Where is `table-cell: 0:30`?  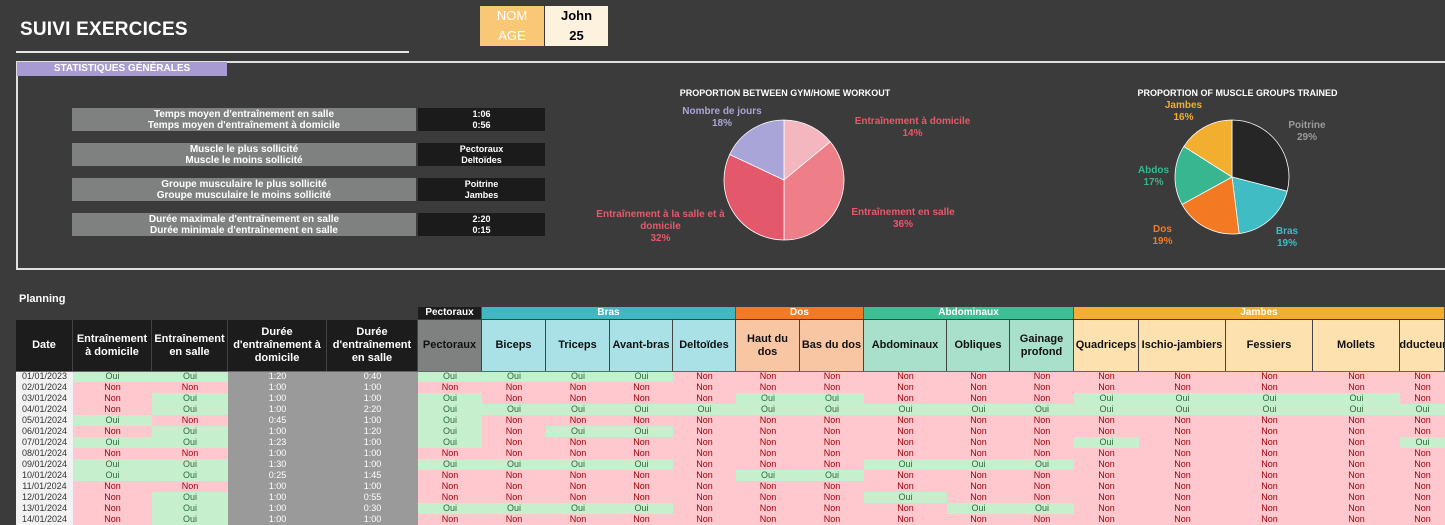
table-cell: 0:30 is located at coordinates (372, 508).